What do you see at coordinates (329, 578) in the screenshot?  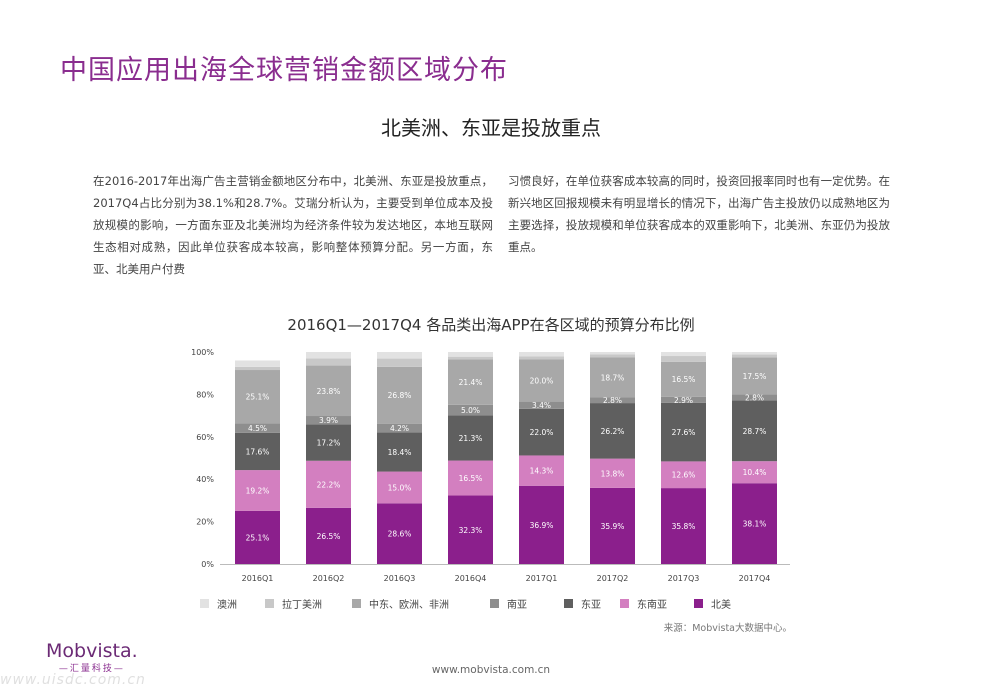 I see `x-tick-label: 2016Q2` at bounding box center [329, 578].